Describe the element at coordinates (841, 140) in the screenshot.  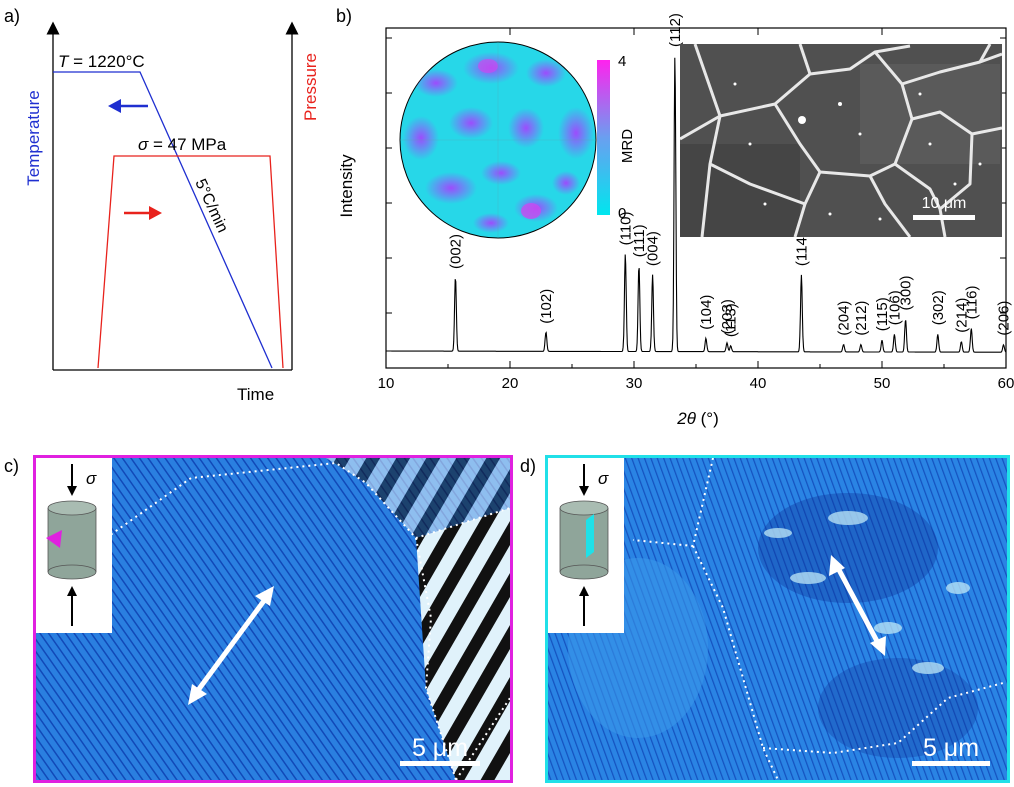
I see `sem-micrograph: 10 μm` at that location.